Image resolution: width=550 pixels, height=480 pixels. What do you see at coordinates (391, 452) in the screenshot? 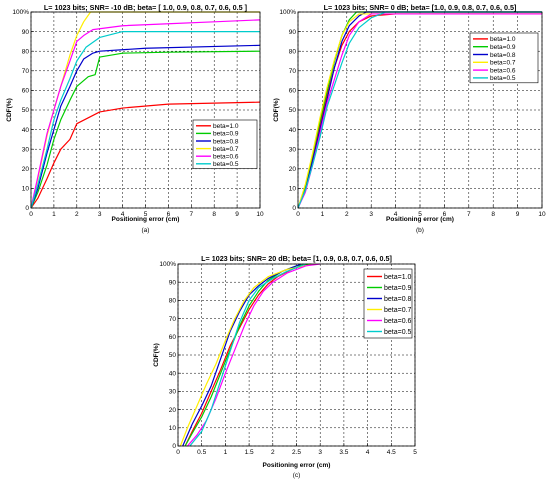
I see `x-tick-label: 4.5` at bounding box center [391, 452].